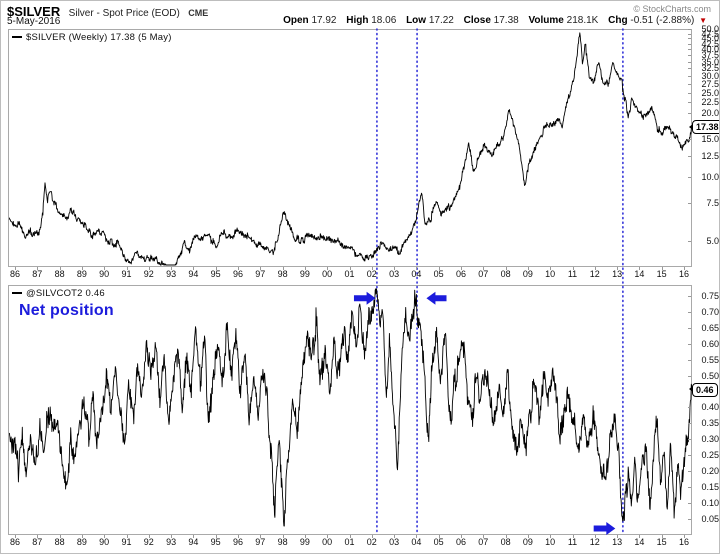 This screenshot has height=554, width=720. Describe the element at coordinates (710, 28) in the screenshot. I see `y-axis-label: 50.0` at that location.